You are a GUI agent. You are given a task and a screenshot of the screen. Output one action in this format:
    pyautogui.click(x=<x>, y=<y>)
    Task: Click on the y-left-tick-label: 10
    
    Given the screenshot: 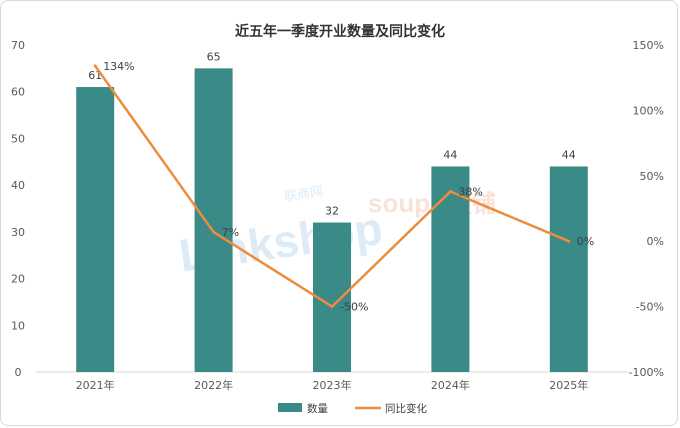 What is the action you would take?
    pyautogui.click(x=18, y=325)
    